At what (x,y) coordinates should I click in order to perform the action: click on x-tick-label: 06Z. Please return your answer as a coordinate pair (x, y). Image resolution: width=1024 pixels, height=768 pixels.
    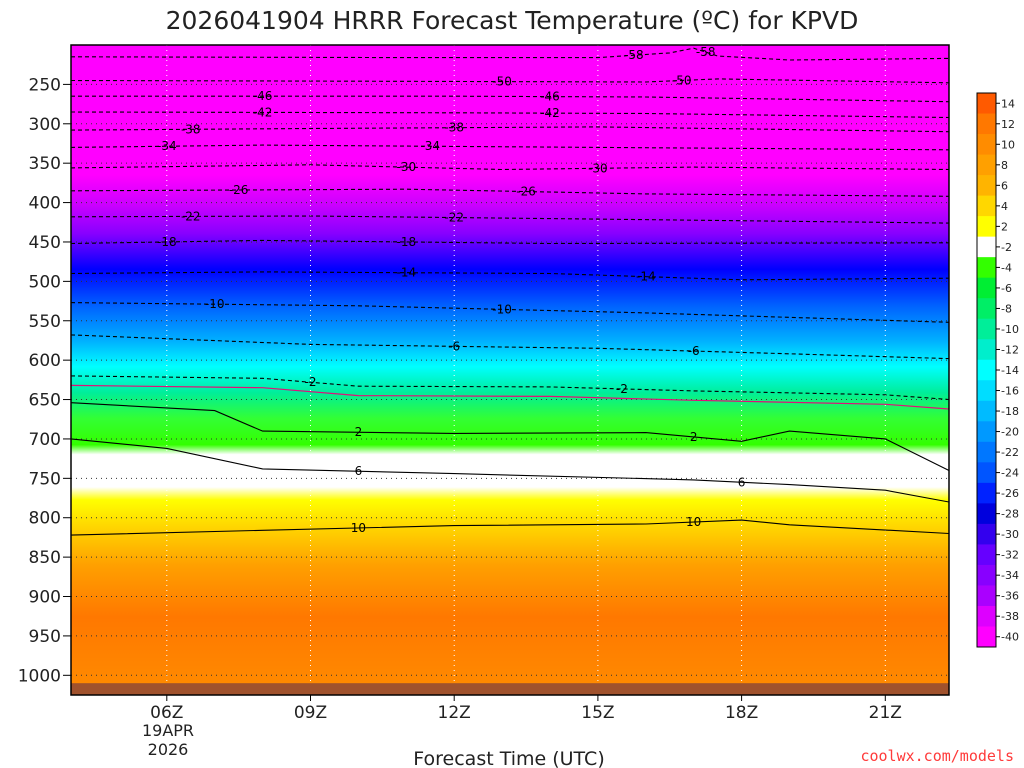
    Looking at the image, I should click on (166, 713).